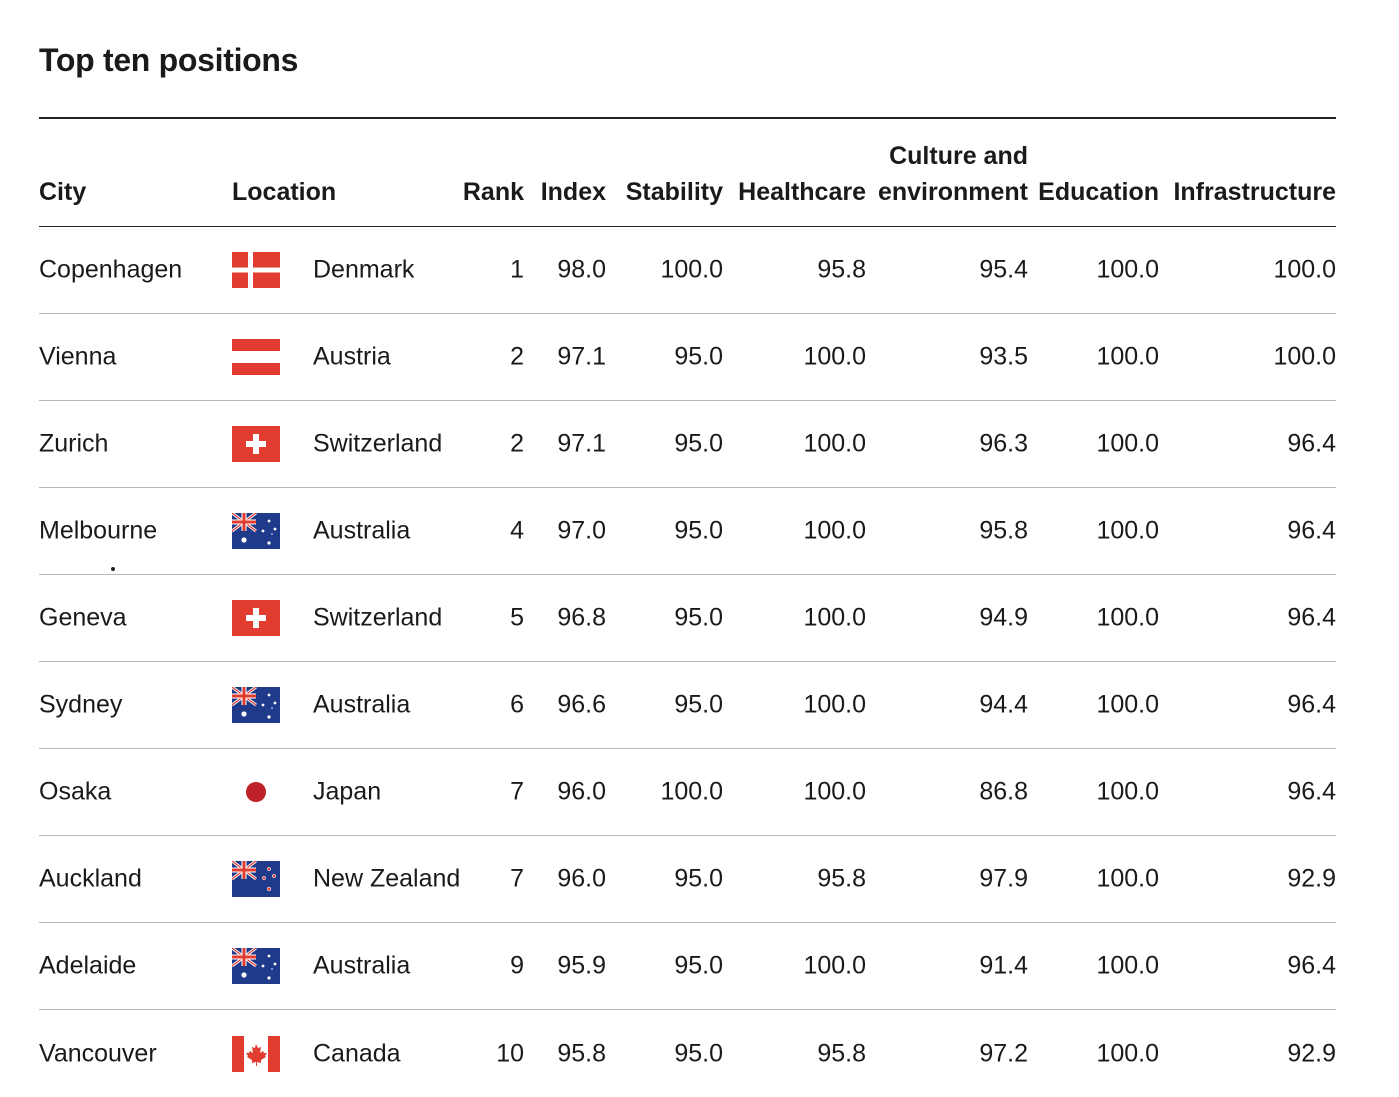 This screenshot has height=1097, width=1399. Describe the element at coordinates (352, 356) in the screenshot. I see `location-cell: Austria` at that location.